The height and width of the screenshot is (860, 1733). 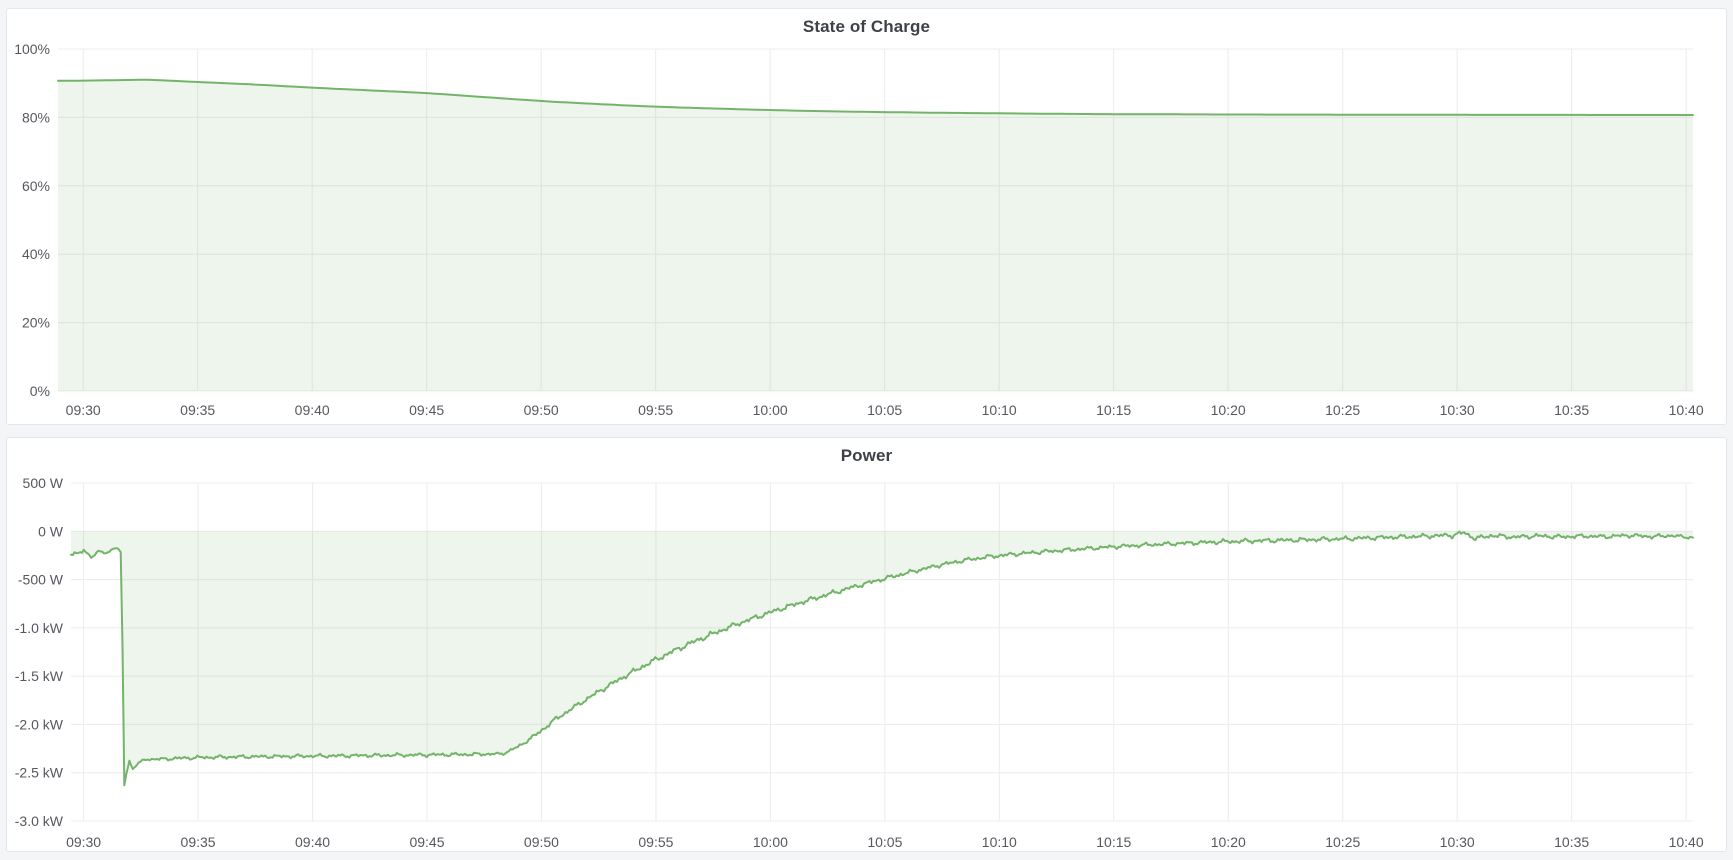 I want to click on y-axis-tick-label: 100%, so click(x=32, y=49).